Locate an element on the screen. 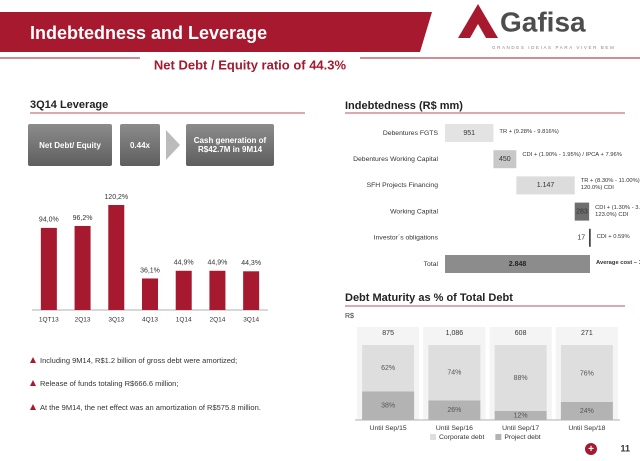  page-number: 11 is located at coordinates (625, 448).